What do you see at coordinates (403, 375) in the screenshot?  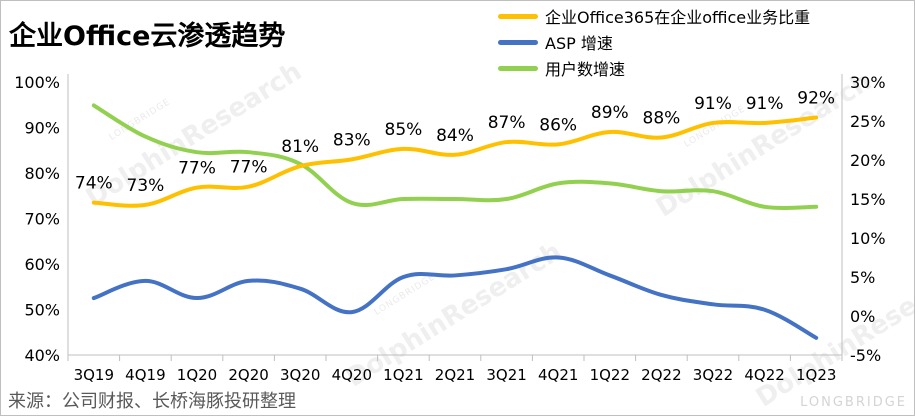 I see `x-axis-tick-label: 1Q21` at bounding box center [403, 375].